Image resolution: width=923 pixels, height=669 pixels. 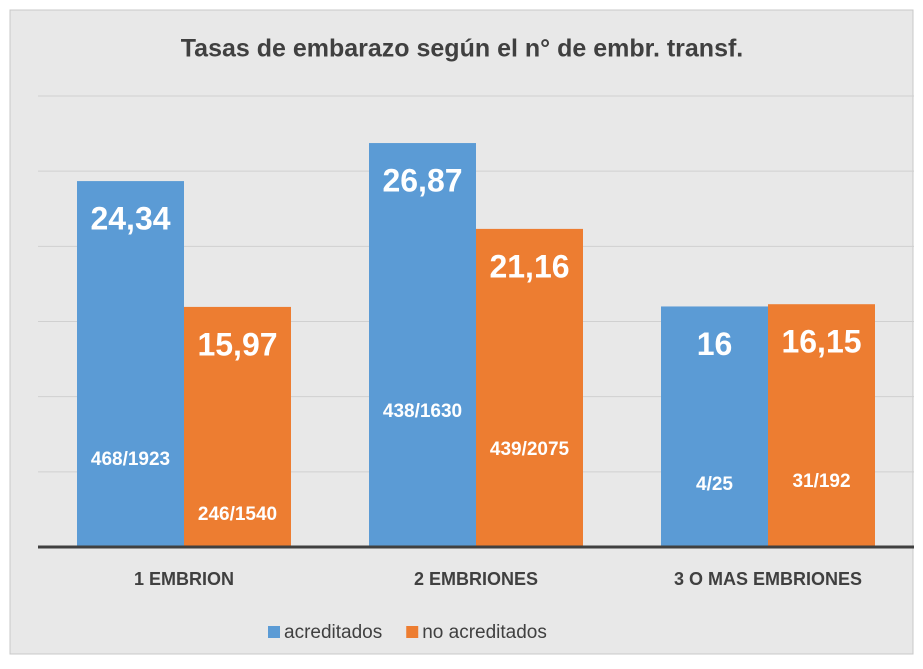 I want to click on value-label: 16,15, so click(x=821, y=342).